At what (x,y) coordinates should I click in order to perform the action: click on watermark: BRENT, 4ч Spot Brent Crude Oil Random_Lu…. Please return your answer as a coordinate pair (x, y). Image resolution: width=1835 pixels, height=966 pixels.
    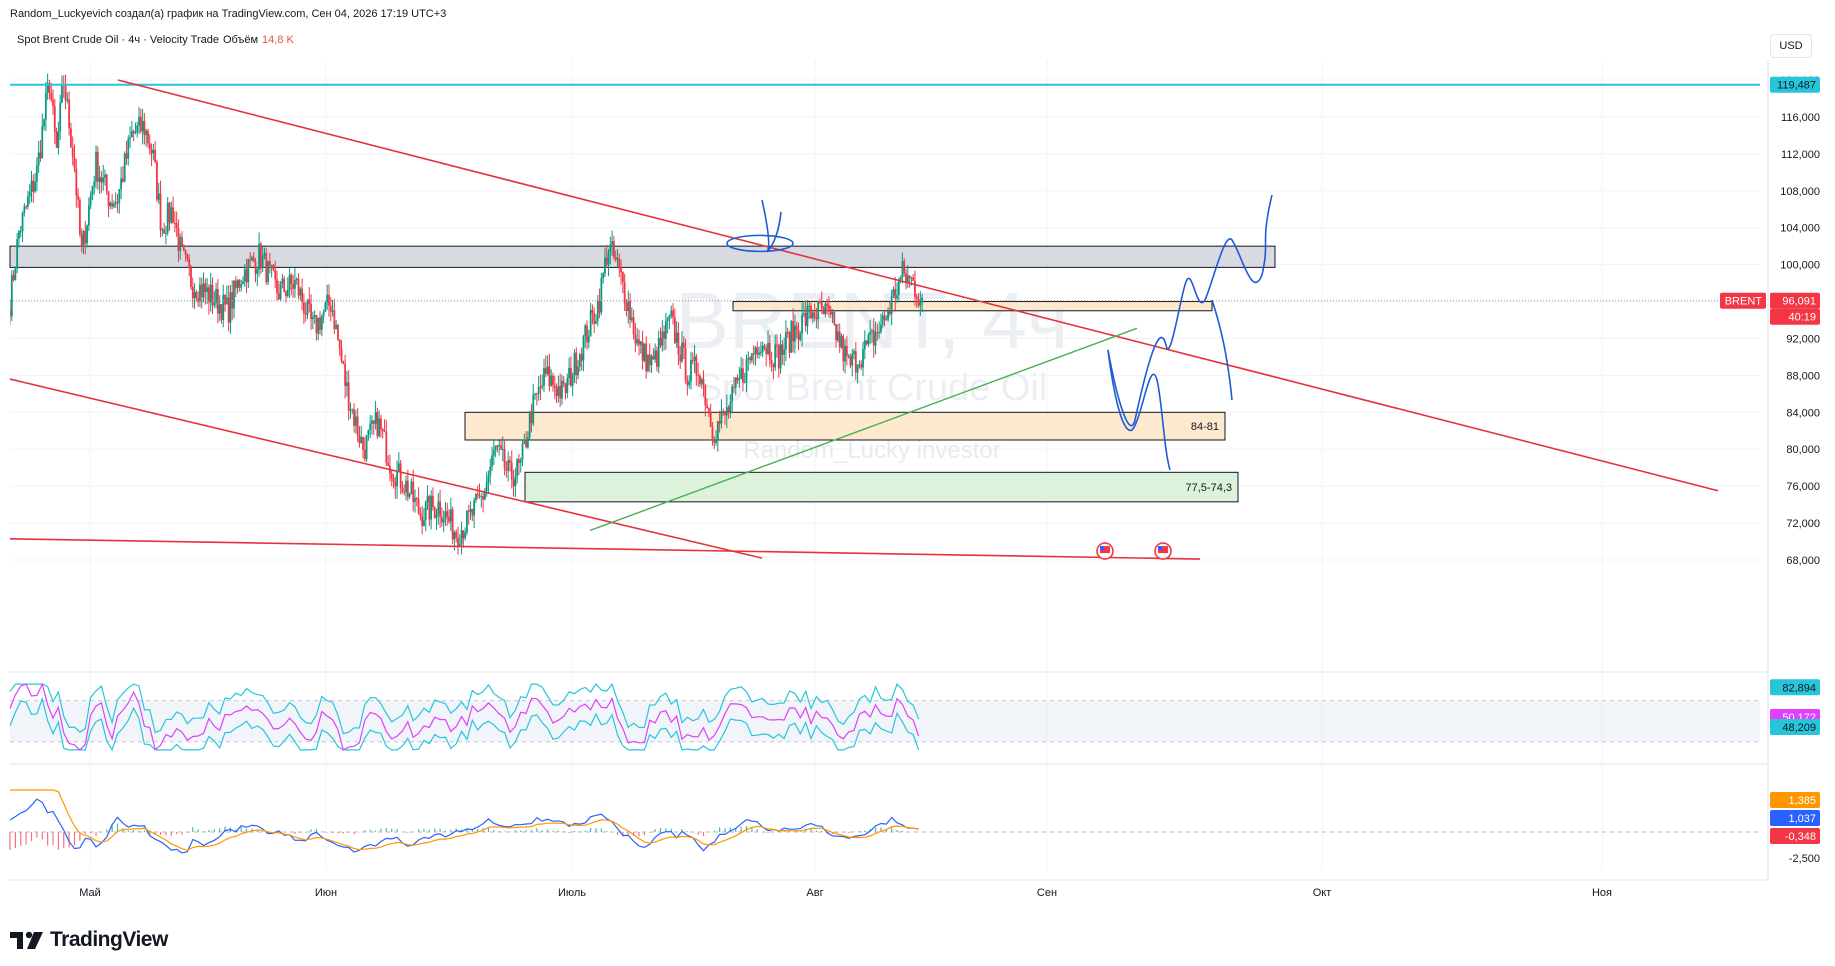
    Looking at the image, I should click on (872, 370).